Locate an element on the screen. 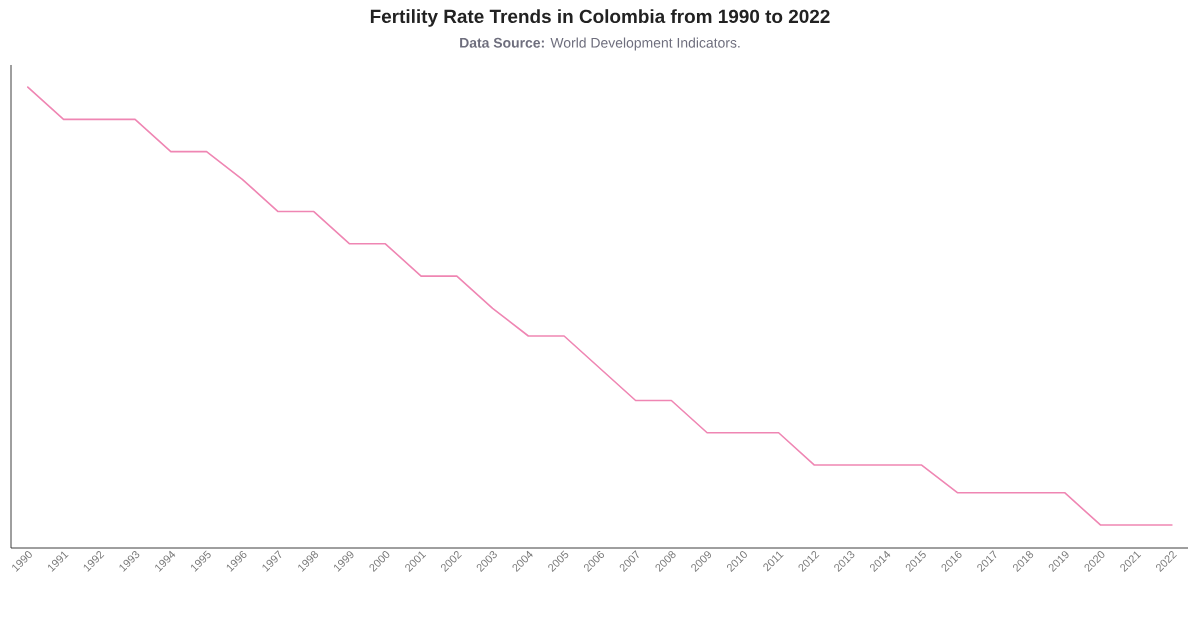 The image size is (1200, 628). chart-subtitle: Data Source: World Development Indicators. is located at coordinates (600, 44).